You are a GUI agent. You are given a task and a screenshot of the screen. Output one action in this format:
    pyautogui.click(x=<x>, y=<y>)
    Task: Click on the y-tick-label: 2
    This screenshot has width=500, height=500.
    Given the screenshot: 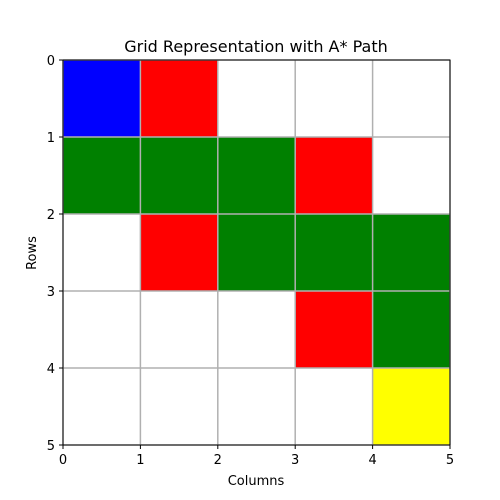 What is the action you would take?
    pyautogui.click(x=51, y=215)
    